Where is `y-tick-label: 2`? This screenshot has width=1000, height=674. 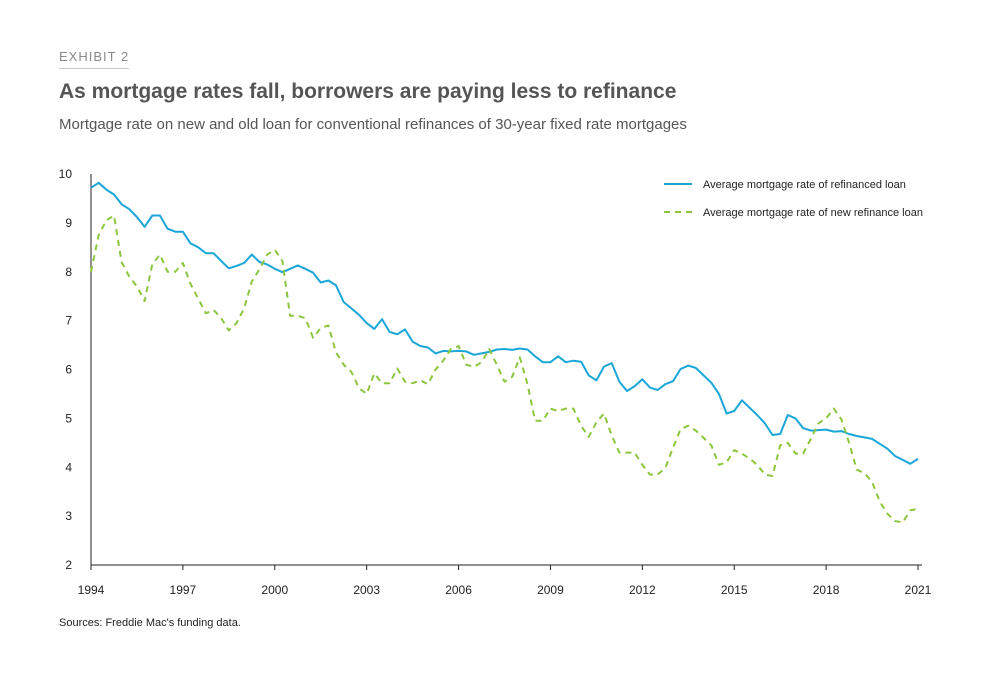
y-tick-label: 2 is located at coordinates (68, 565).